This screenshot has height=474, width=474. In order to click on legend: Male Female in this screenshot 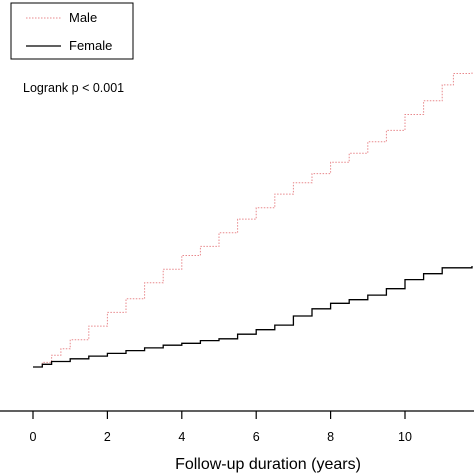, I will do `click(72, 31)`.